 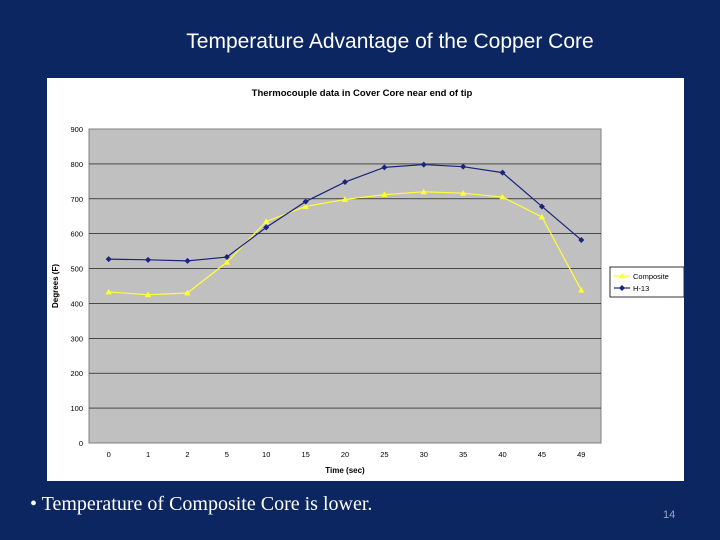 I want to click on y-tick-label: 0, so click(x=81, y=443).